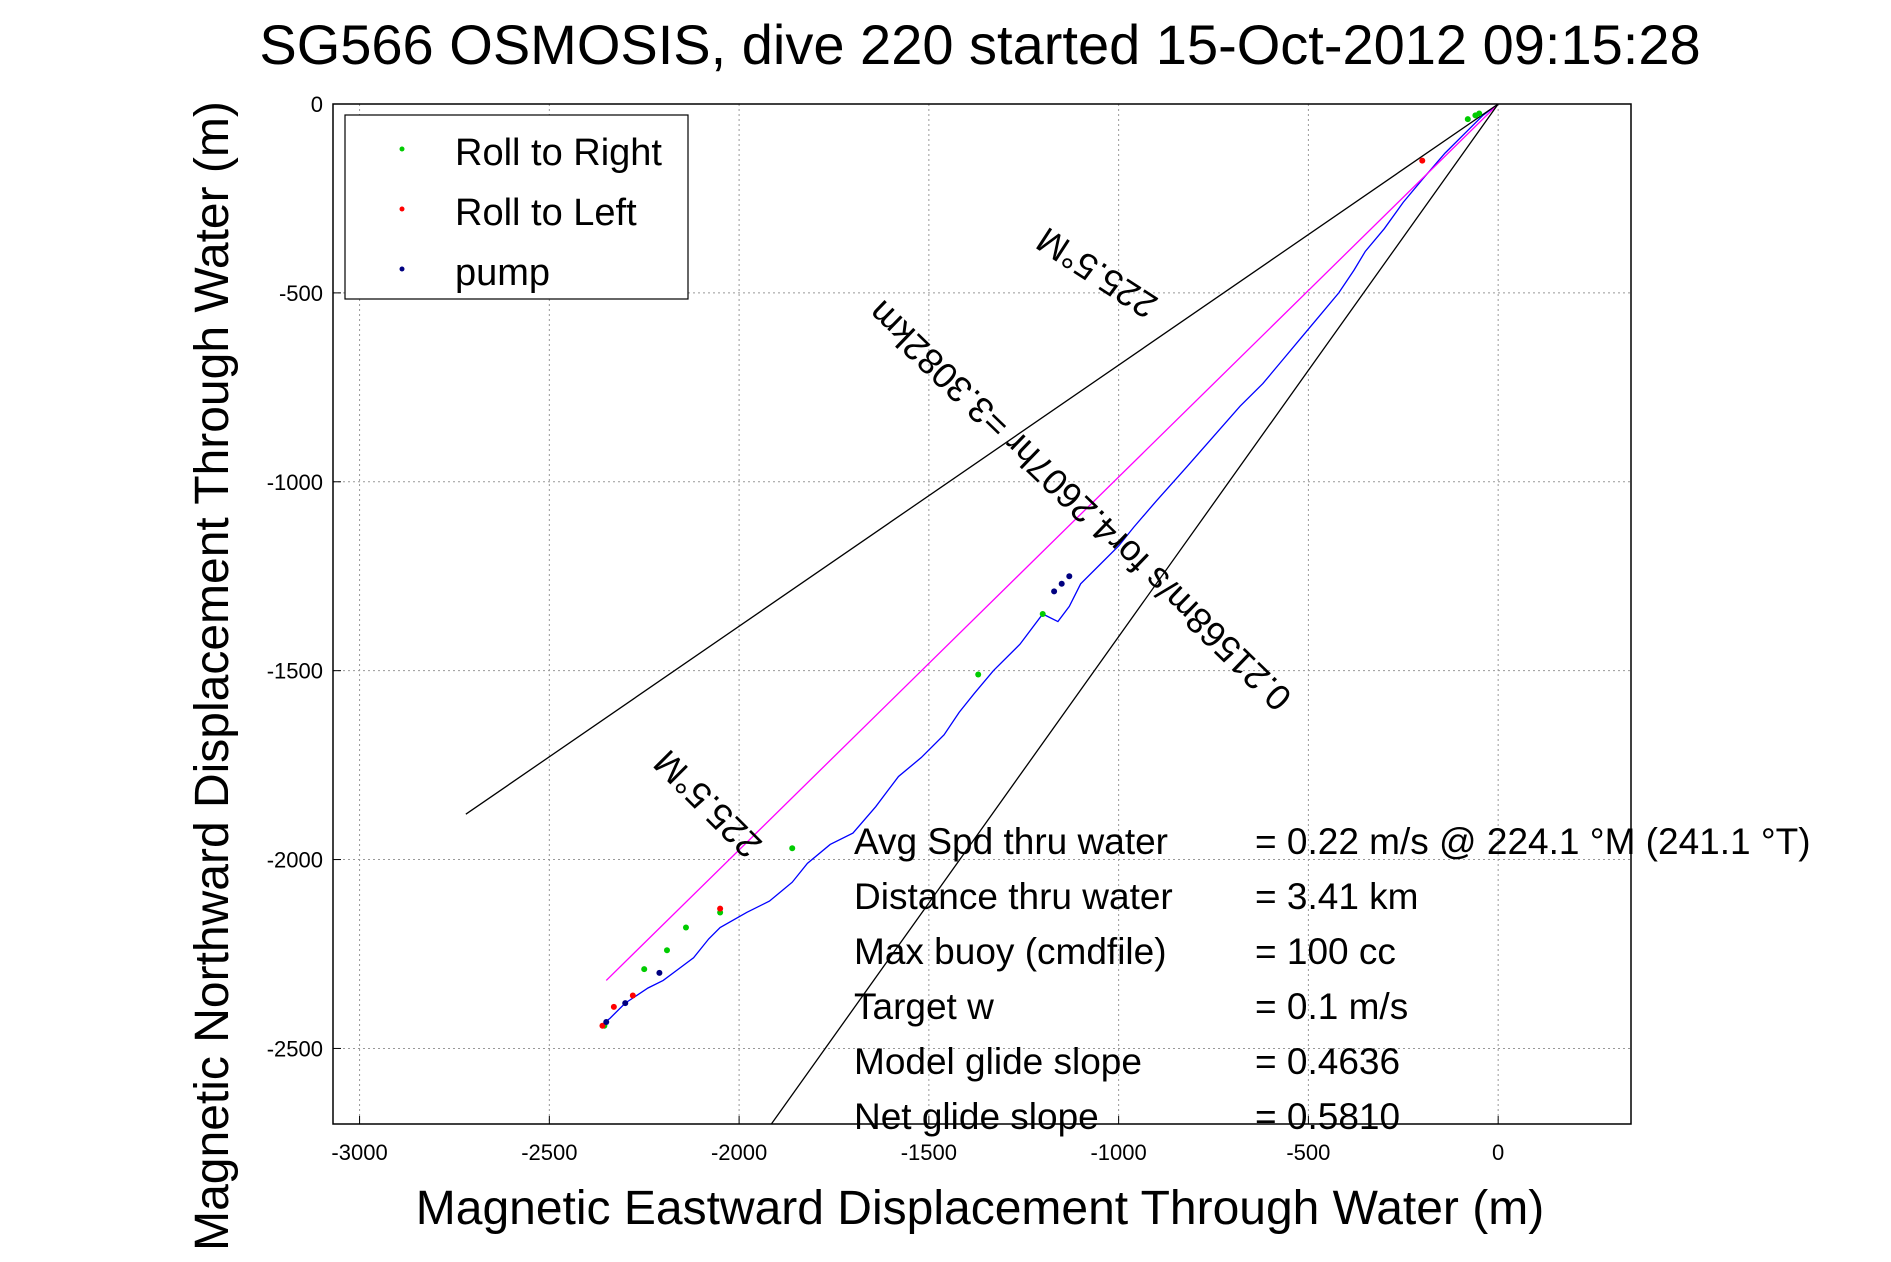  I want to click on stat-value: = 0.22 m/s @ 224.1 °M (241.1 °T), so click(1533, 841).